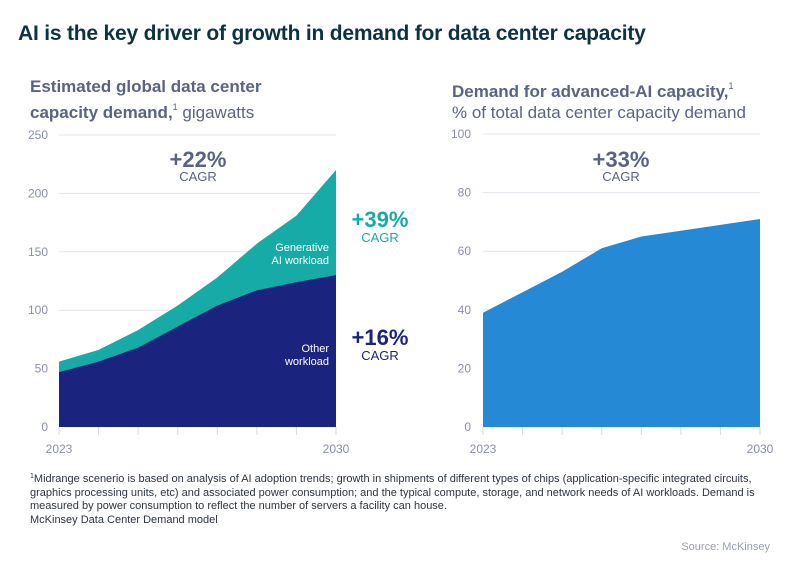 Image resolution: width=800 pixels, height=575 pixels. Describe the element at coordinates (725, 547) in the screenshot. I see `source-note: Source: McKinsey` at that location.